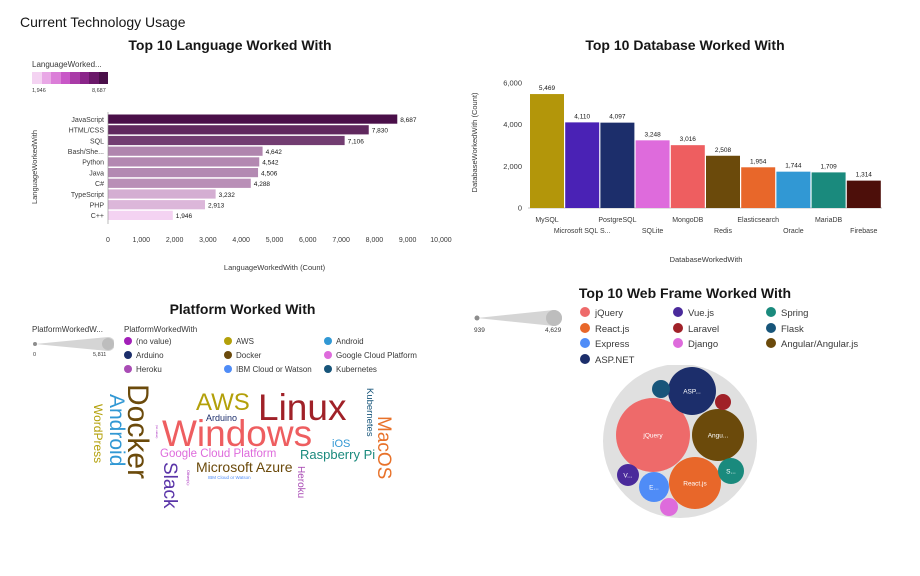 Image resolution: width=920 pixels, height=576 pixels. Describe the element at coordinates (369, 412) in the screenshot. I see `platform-word: Kubernetes` at that location.